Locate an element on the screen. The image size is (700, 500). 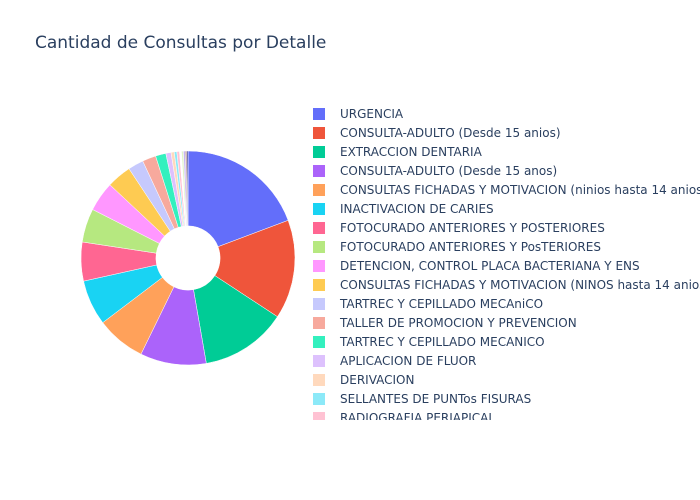
legend-label: CONSULTA-ADULTO (Desde 15 anios) is located at coordinates (450, 133).